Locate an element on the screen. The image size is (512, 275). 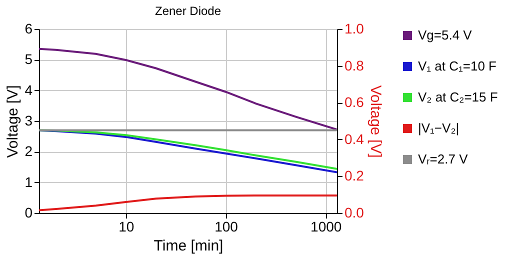
legend-label: V₁ at C₁=10 F is located at coordinates (457, 66).